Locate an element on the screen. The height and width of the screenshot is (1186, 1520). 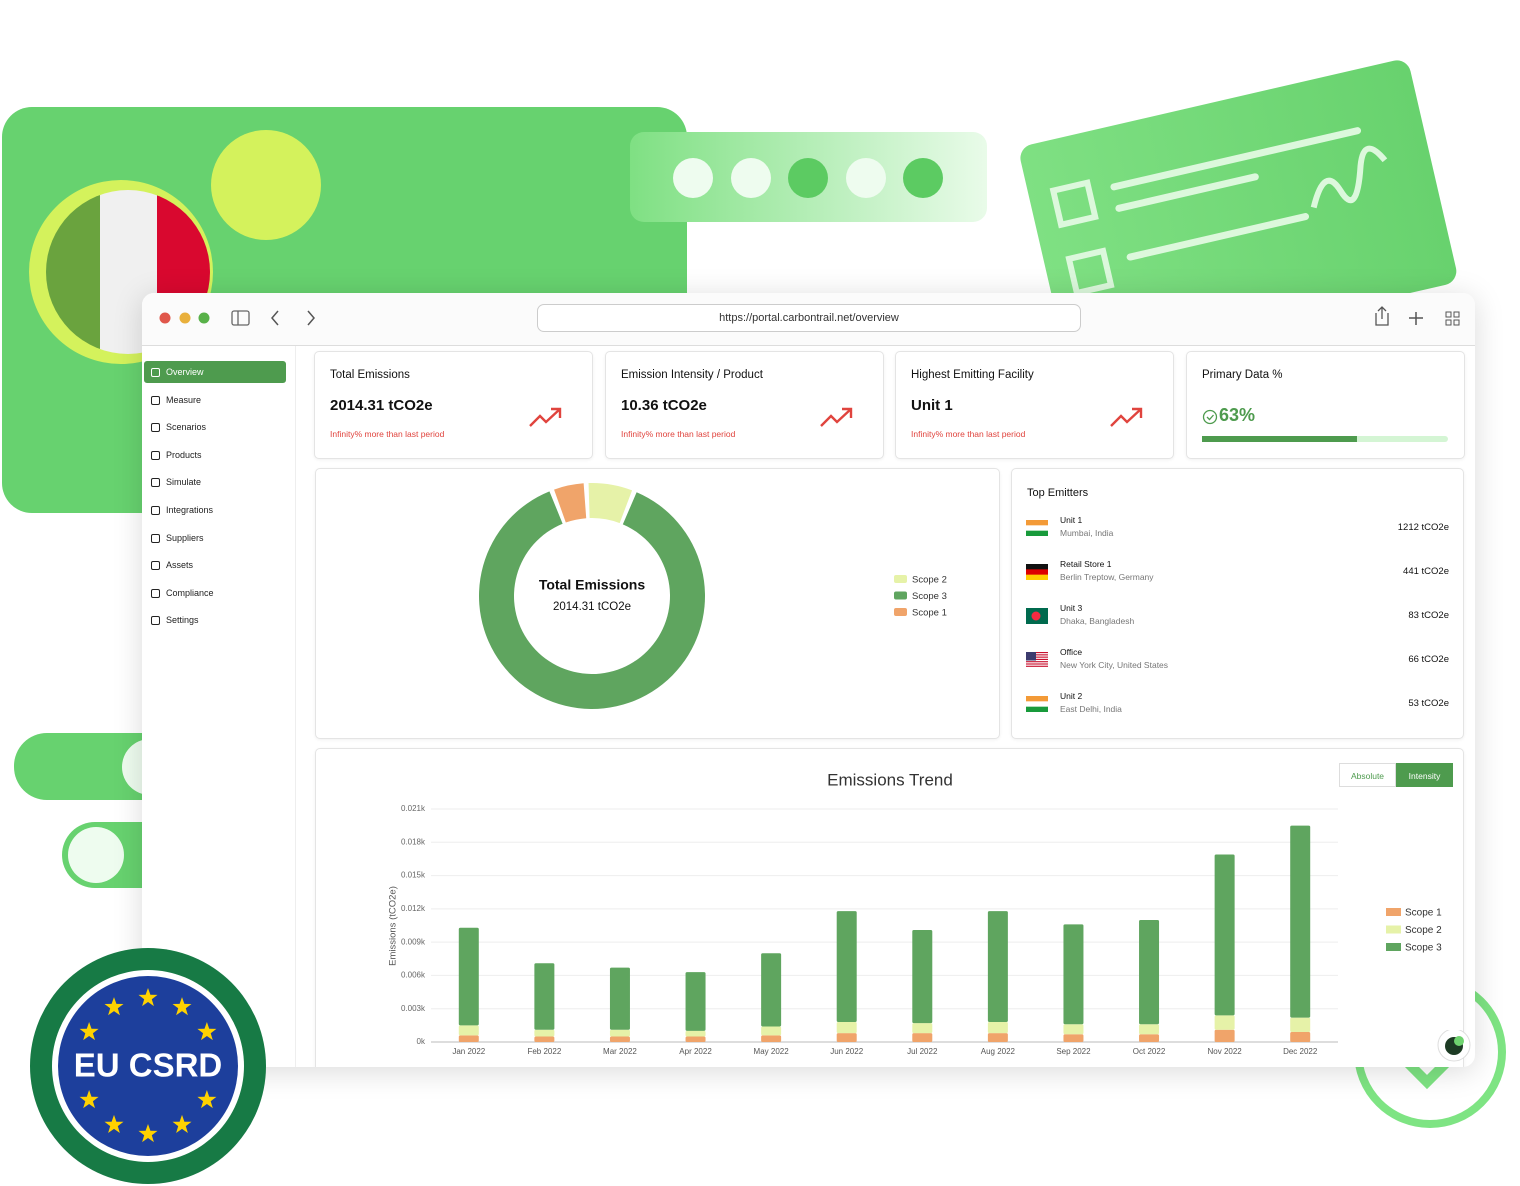
legend-label: Scope 2 is located at coordinates (929, 580).